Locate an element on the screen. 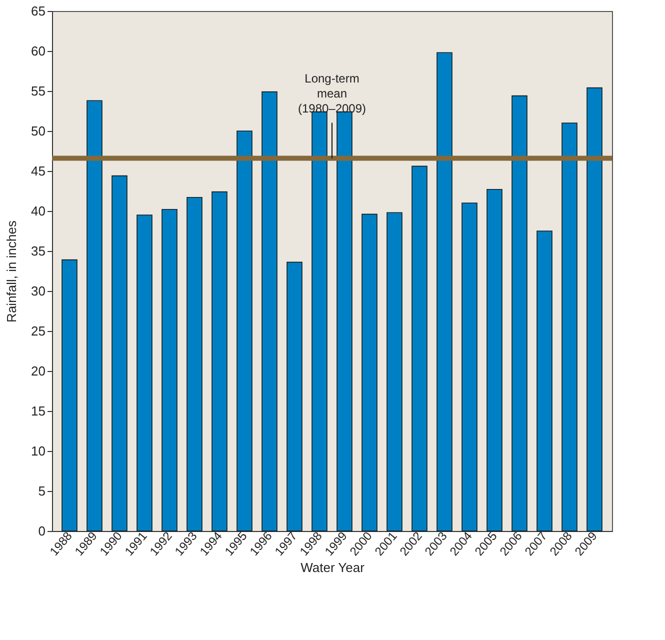  x-axis-title: Water Year is located at coordinates (333, 567).